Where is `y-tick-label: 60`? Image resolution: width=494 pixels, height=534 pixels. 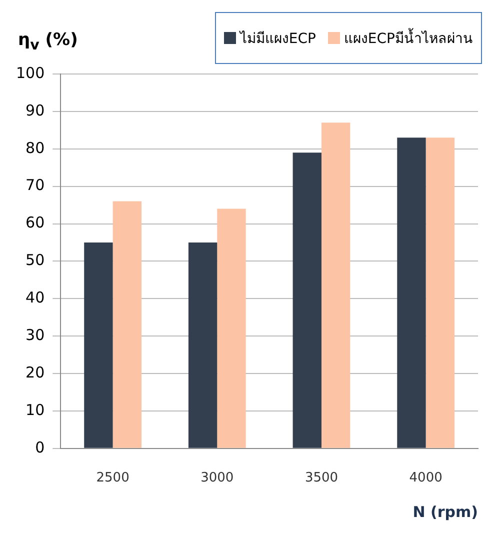
y-tick-label: 60 is located at coordinates (35, 223).